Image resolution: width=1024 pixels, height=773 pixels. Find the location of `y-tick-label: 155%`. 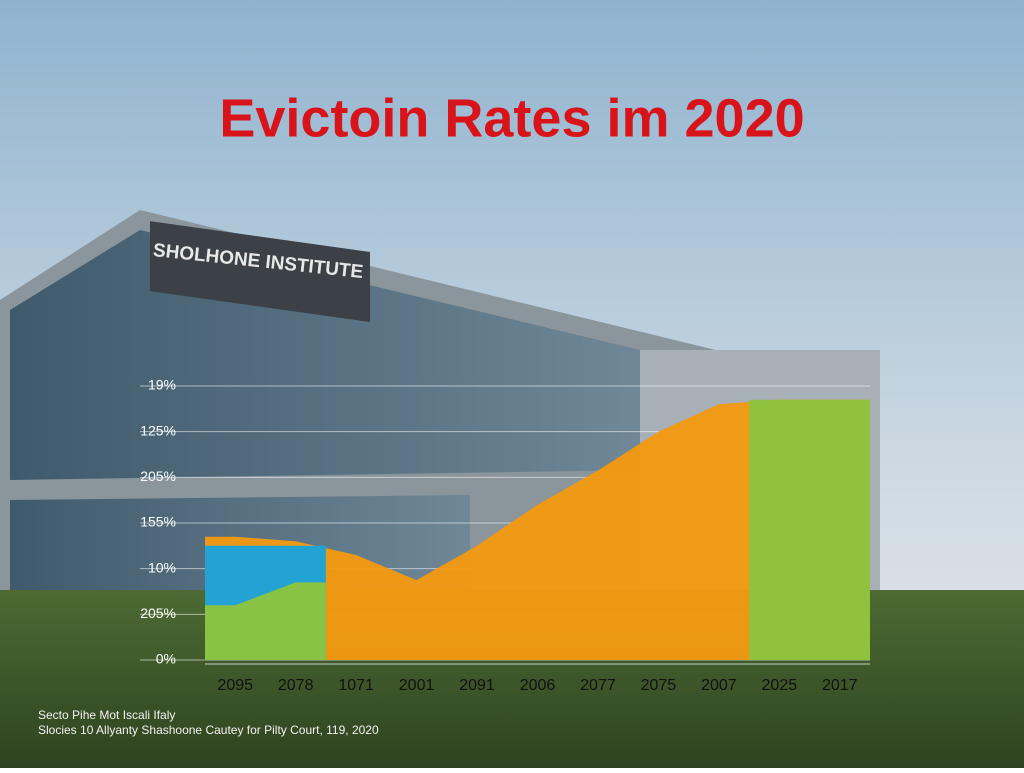

y-tick-label: 155% is located at coordinates (158, 522).